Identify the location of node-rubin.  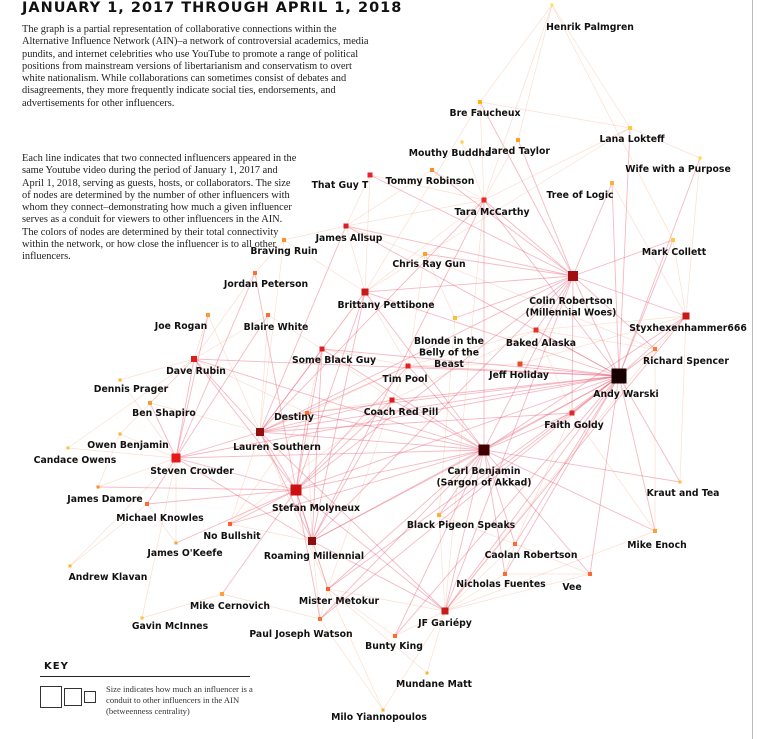
(194, 359).